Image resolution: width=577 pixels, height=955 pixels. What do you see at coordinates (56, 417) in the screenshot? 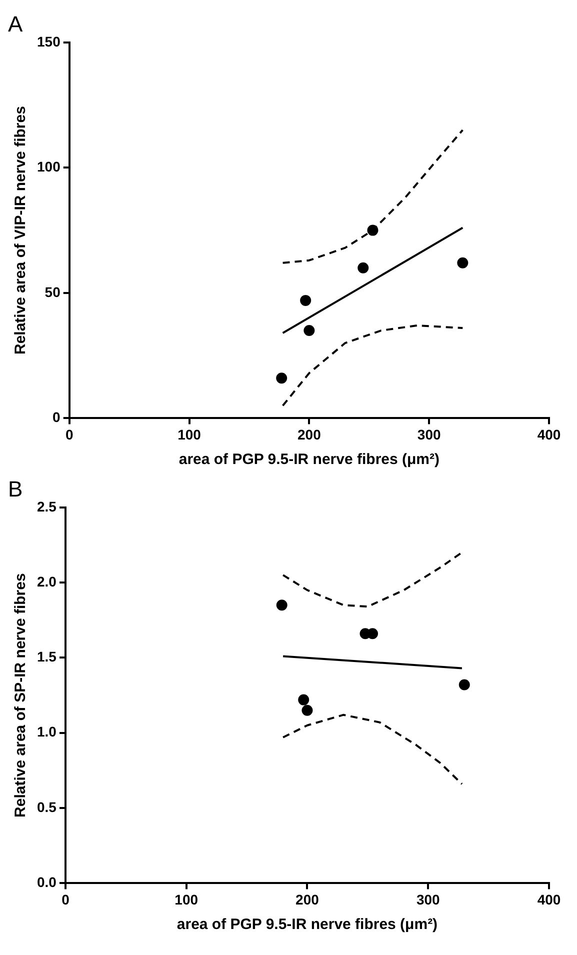
I see `y-tick-label: 0` at bounding box center [56, 417].